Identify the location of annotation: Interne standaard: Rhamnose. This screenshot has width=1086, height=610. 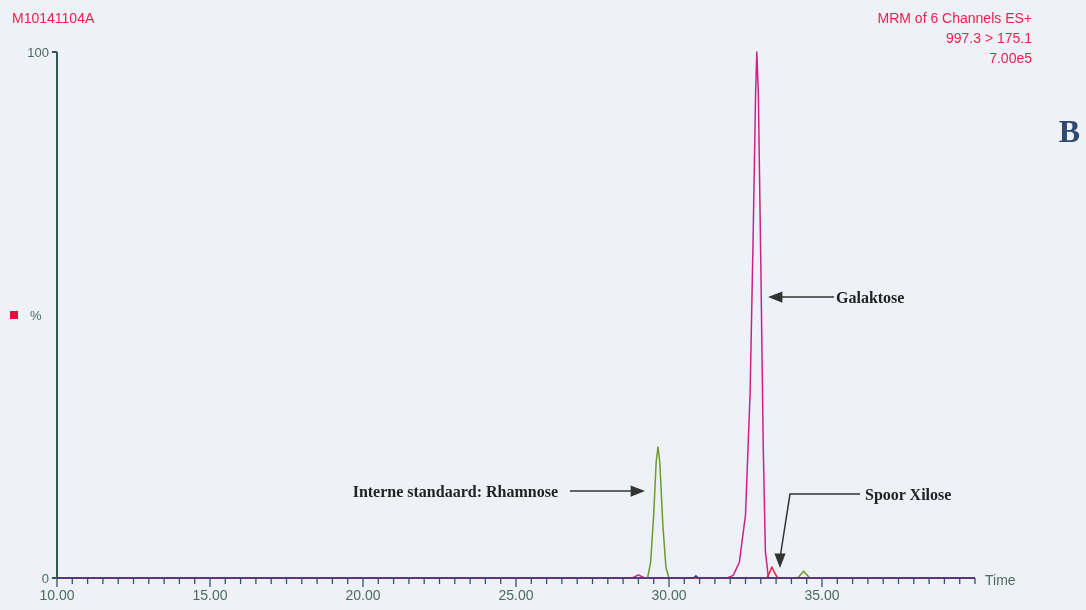
(455, 491).